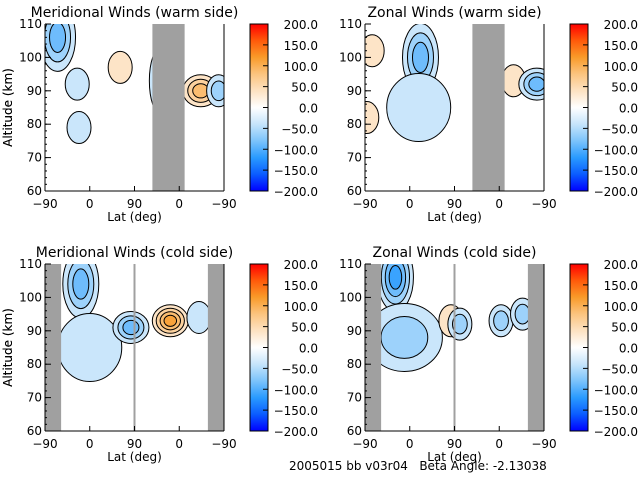  I want to click on chart-title: Zonal Winds (warm side), so click(454, 13).